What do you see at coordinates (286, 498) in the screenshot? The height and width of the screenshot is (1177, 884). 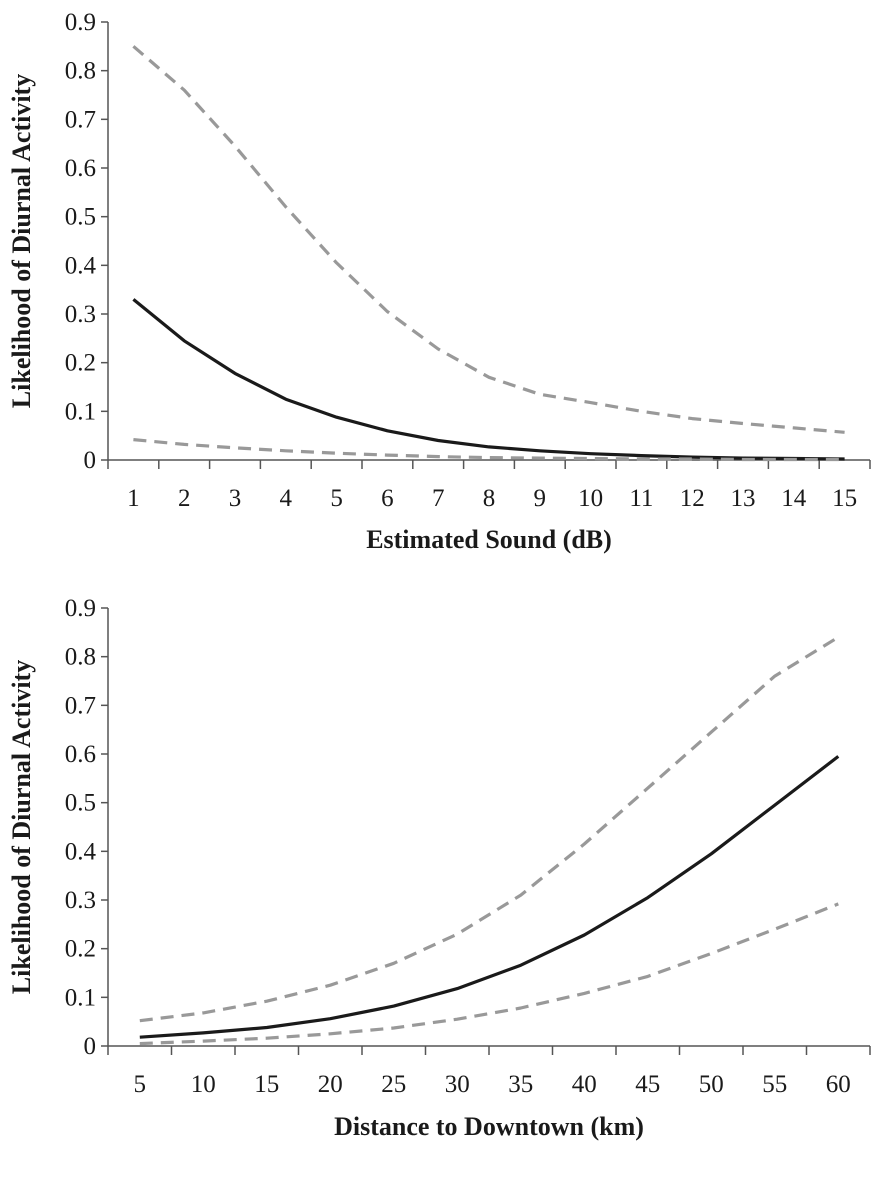 I see `x-tick-label: 4` at bounding box center [286, 498].